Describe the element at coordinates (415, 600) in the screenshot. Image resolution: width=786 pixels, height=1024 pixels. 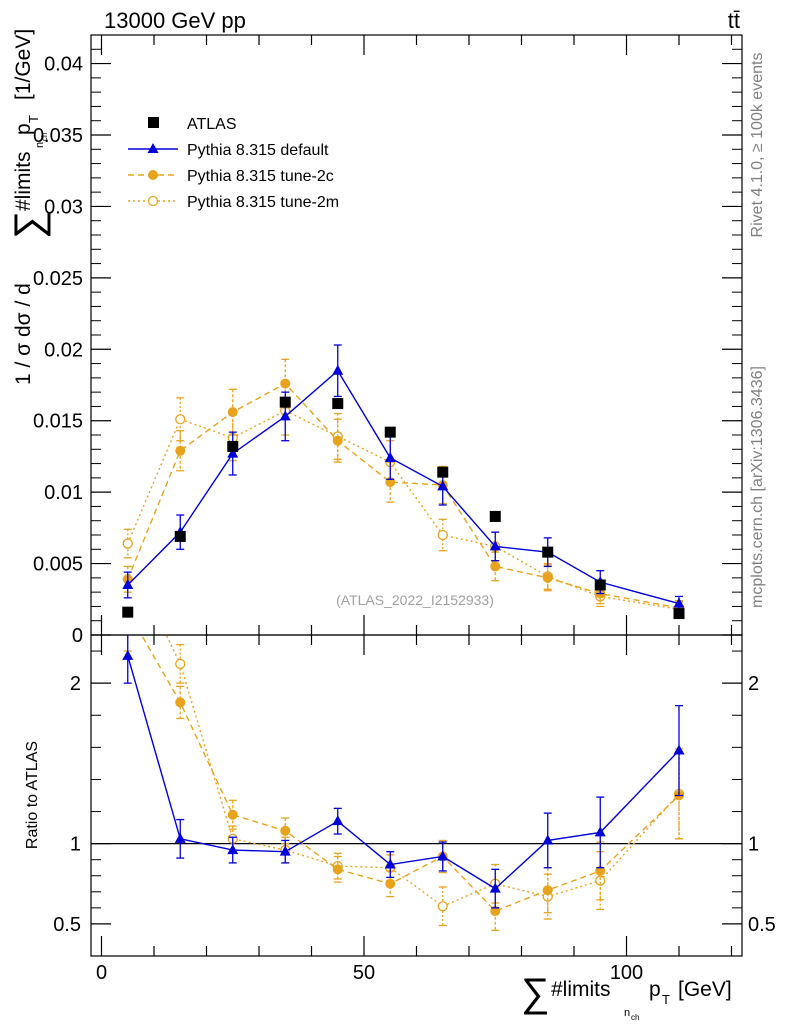
I see `analysis-annotation: (ATLAS_2022_I2152933)` at that location.